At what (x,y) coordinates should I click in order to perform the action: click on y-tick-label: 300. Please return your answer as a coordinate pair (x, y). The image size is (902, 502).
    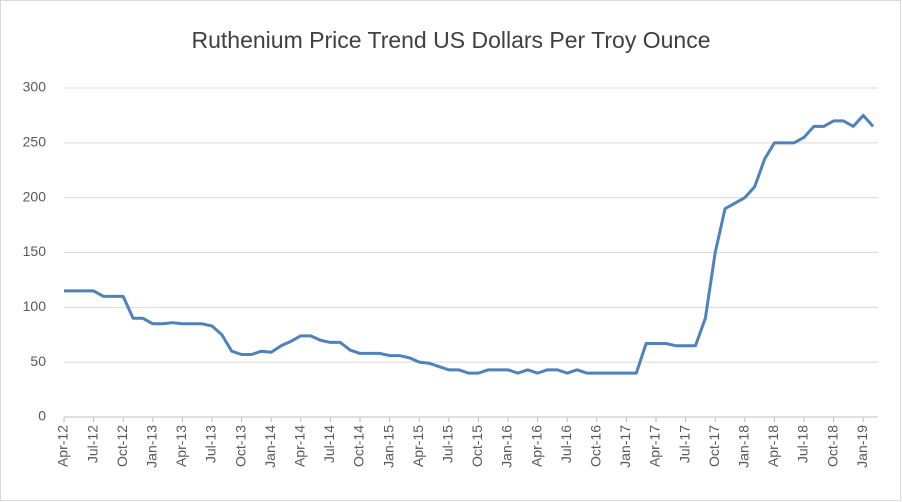
    Looking at the image, I should click on (35, 87).